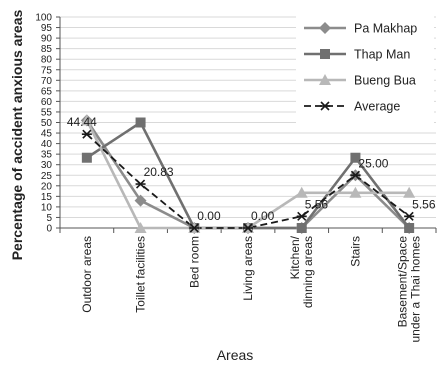 This screenshot has width=444, height=366. Describe the element at coordinates (17, 135) in the screenshot. I see `y-axis-title: Percentage of accident anxious areas` at that location.